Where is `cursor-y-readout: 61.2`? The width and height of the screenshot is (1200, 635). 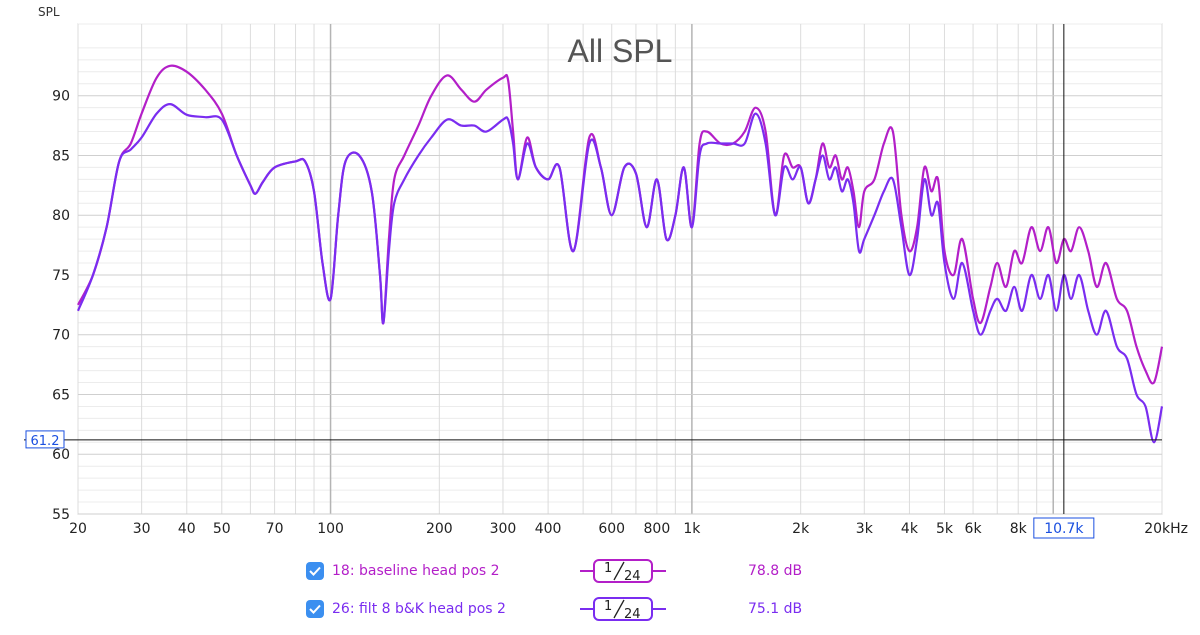 cursor-y-readout: 61.2 is located at coordinates (45, 441).